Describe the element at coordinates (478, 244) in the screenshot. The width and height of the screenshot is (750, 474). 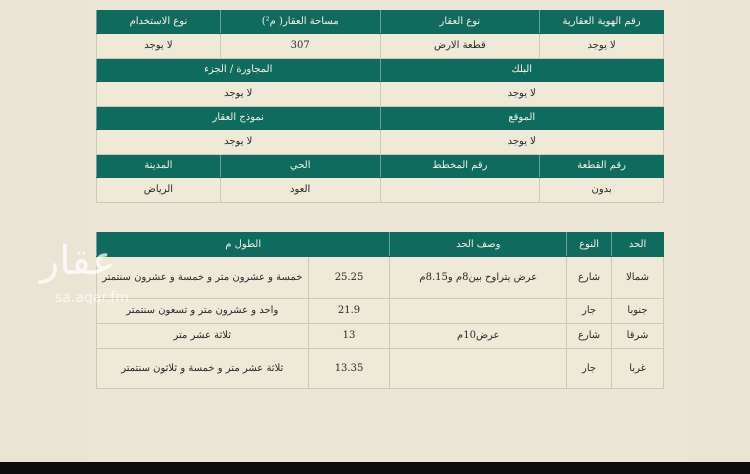
I see `header-description: وصف الحد` at that location.